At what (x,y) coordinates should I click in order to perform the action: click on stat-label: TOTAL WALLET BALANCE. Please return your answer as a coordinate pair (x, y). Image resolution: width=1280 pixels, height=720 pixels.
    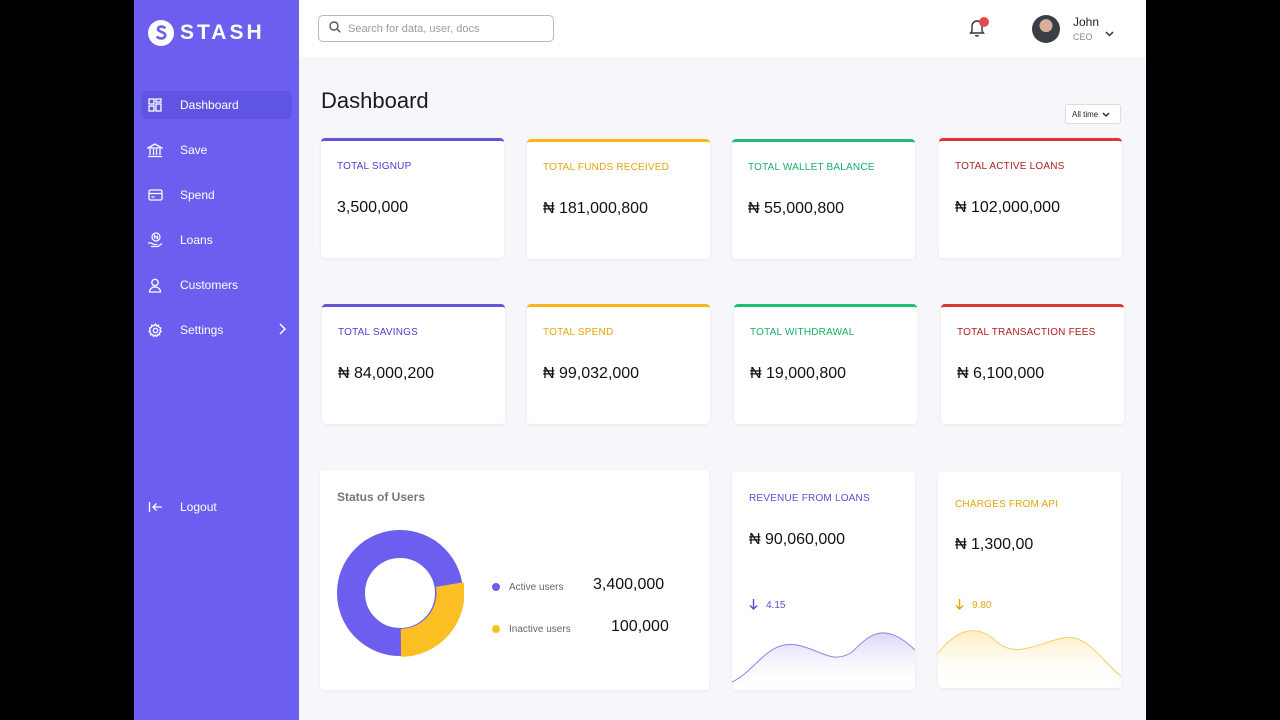
    Looking at the image, I should click on (811, 167).